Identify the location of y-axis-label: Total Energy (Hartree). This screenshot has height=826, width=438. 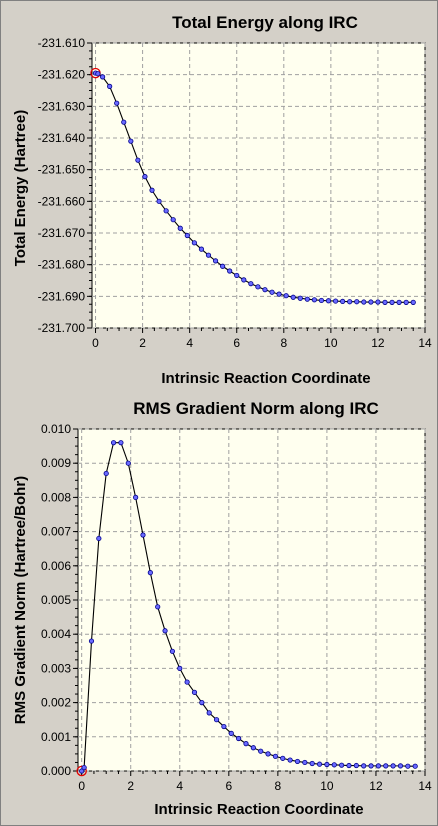
(20, 188).